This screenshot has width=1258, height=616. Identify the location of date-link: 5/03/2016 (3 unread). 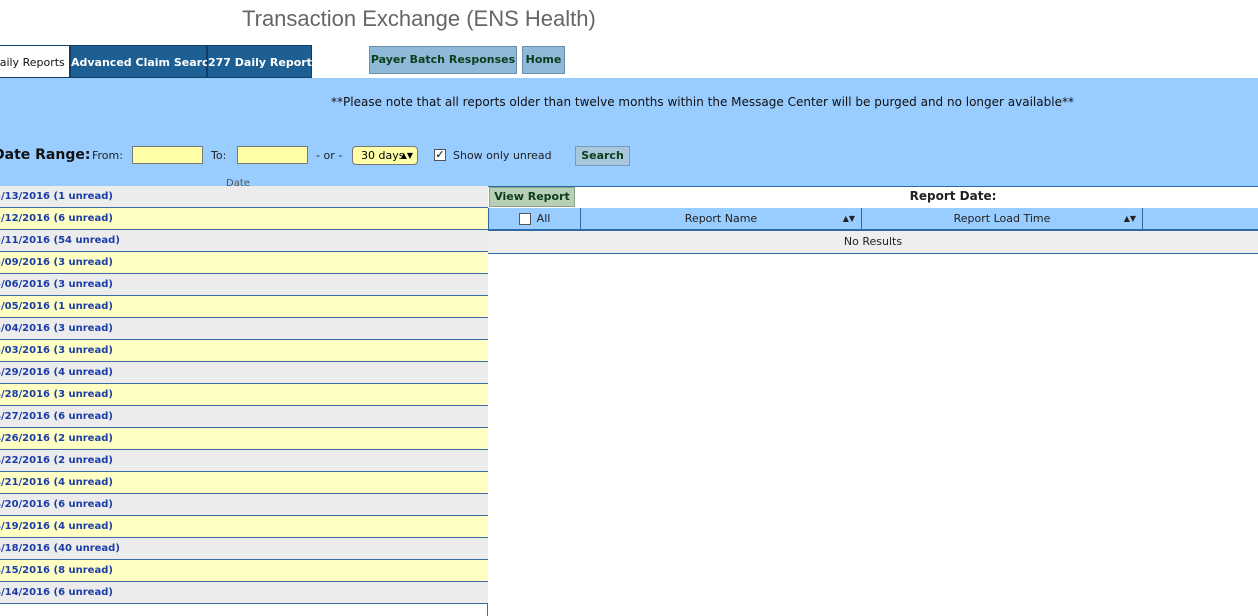
(56, 350).